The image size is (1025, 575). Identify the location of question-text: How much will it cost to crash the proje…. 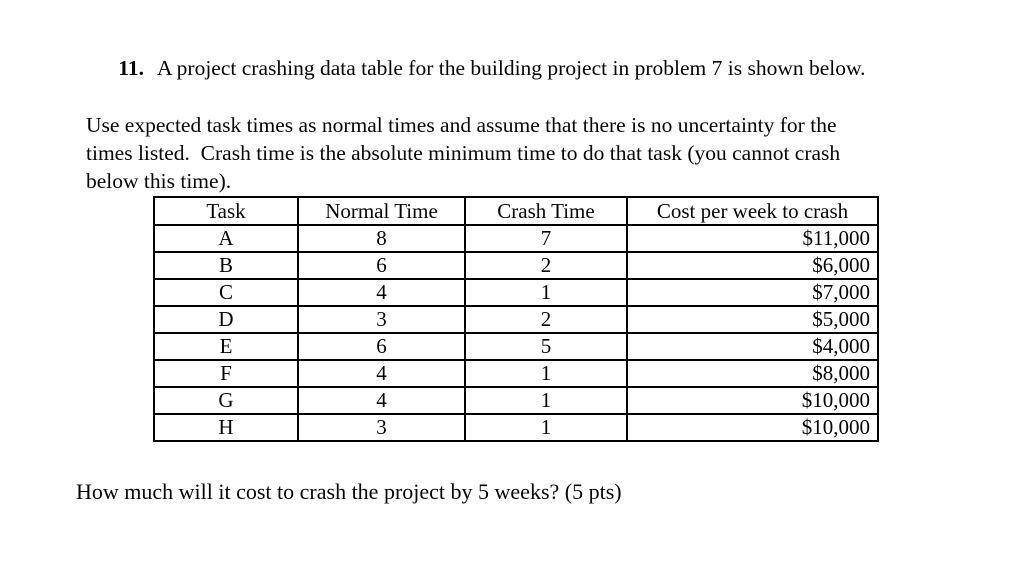
(349, 491).